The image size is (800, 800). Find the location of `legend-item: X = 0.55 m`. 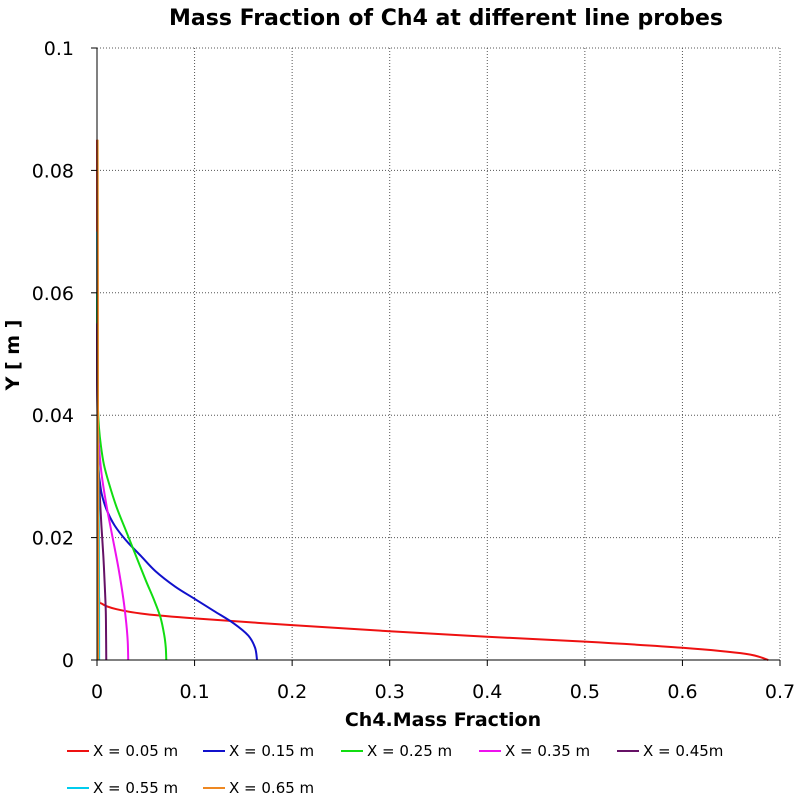

legend-item: X = 0.55 m is located at coordinates (122, 788).